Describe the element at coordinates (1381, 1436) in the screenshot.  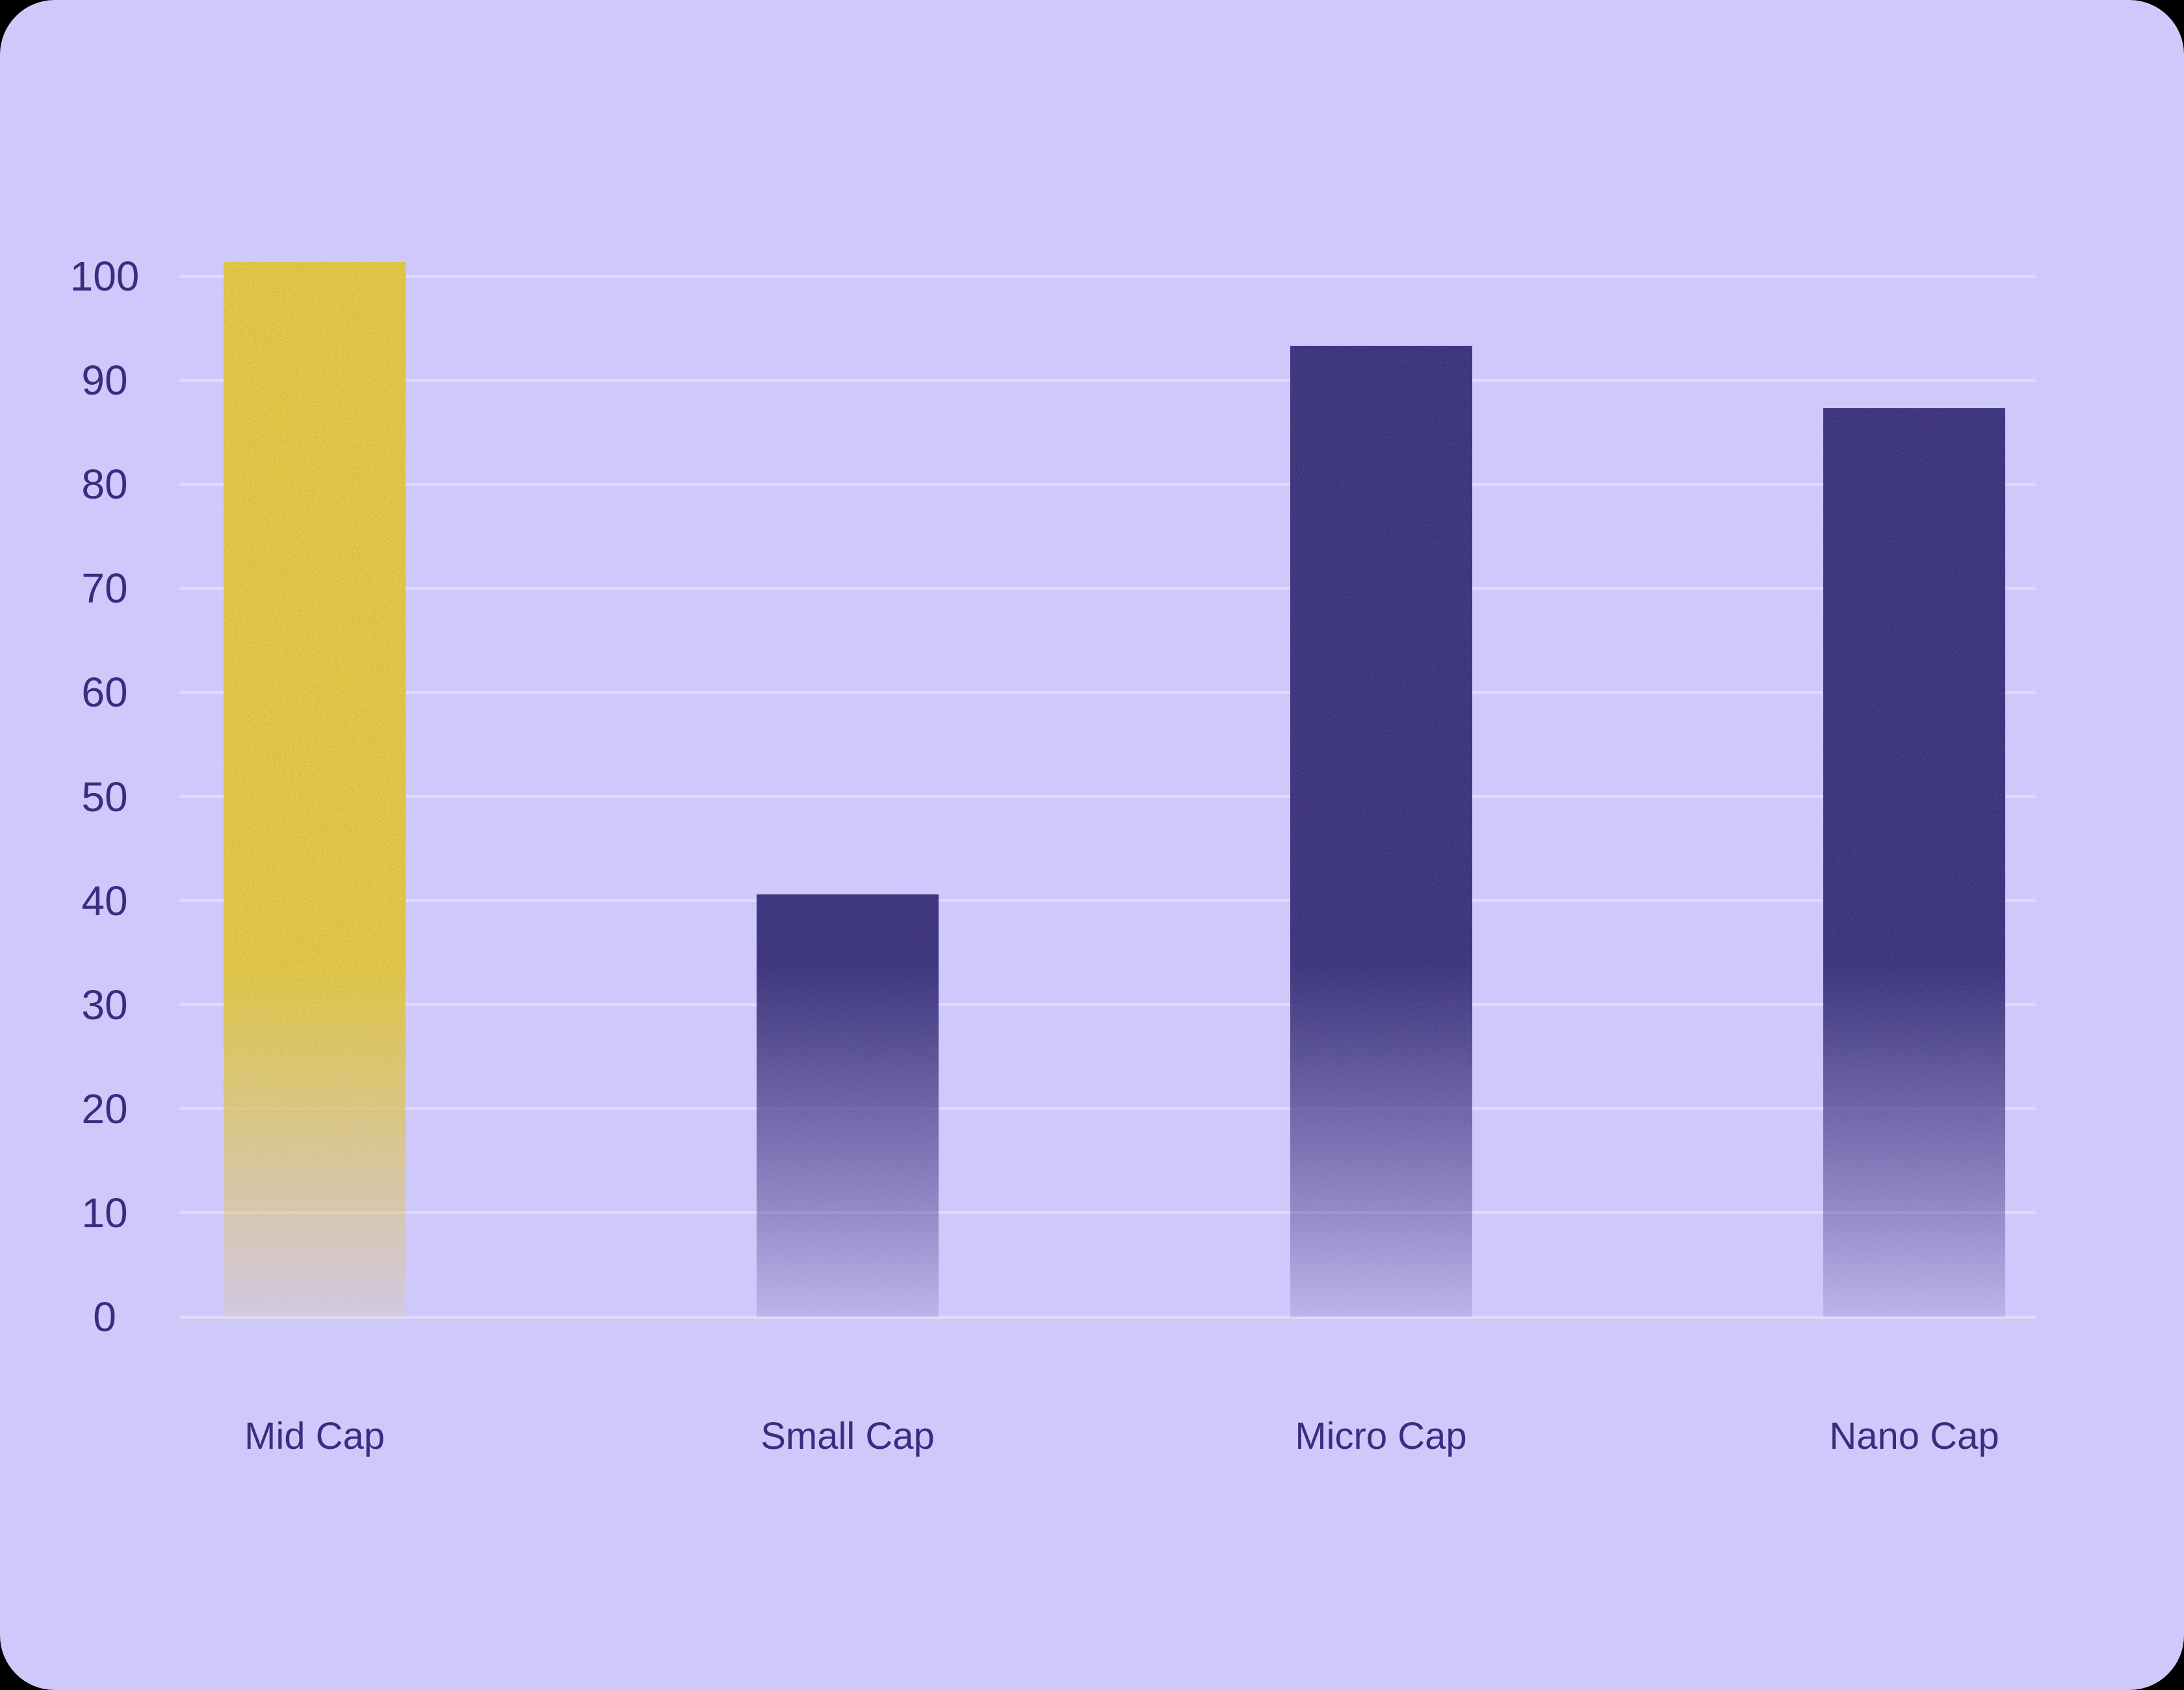
I see `x-axis-label-micro-cap: Micro Cap` at that location.